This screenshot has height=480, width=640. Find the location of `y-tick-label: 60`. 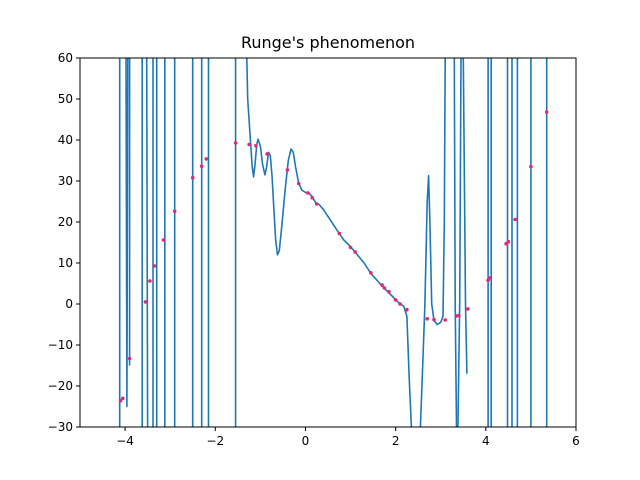

y-tick-label: 60 is located at coordinates (65, 58).